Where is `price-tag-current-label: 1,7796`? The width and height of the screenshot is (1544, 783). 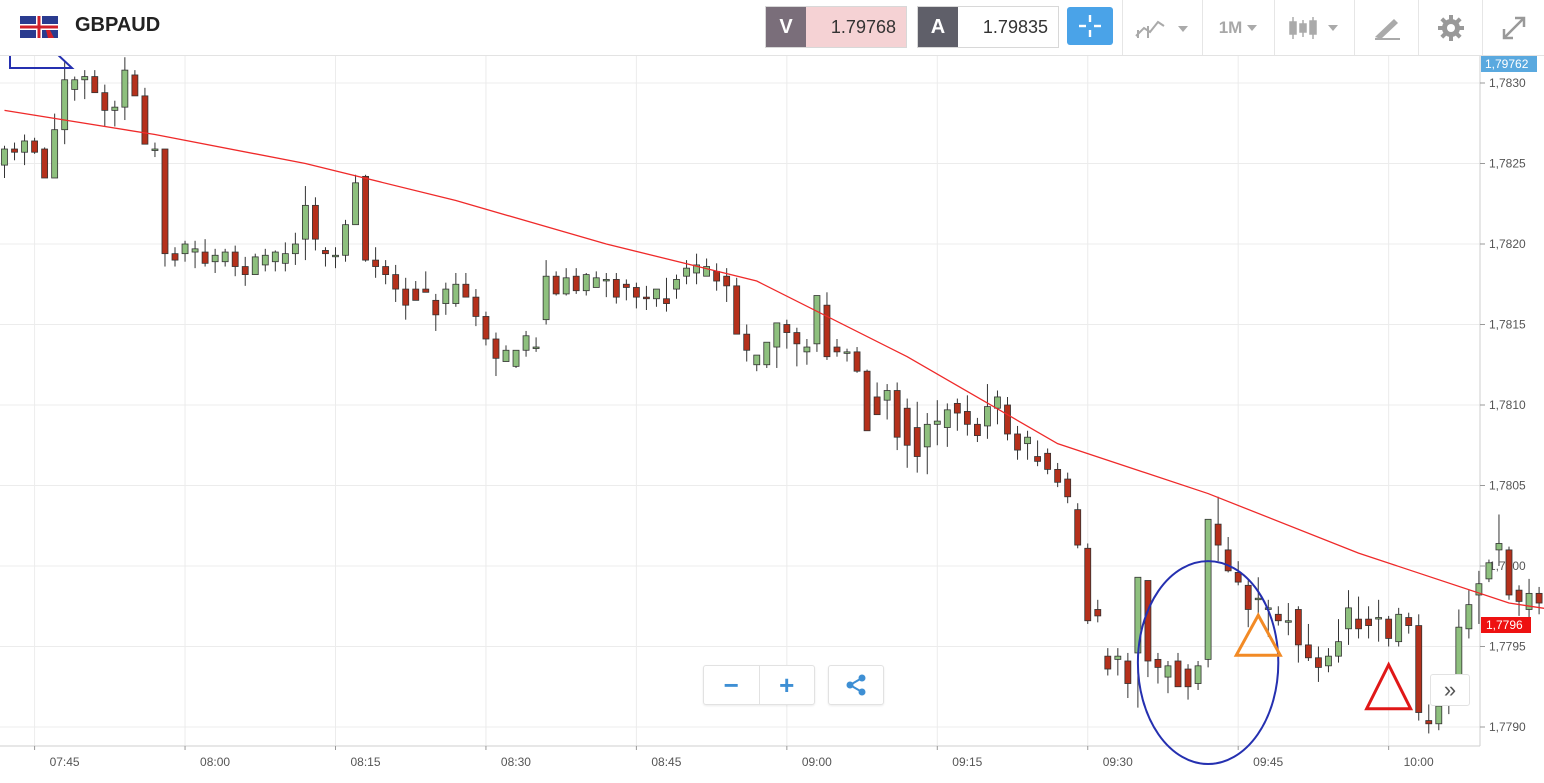 price-tag-current-label: 1,7796 is located at coordinates (1504, 625).